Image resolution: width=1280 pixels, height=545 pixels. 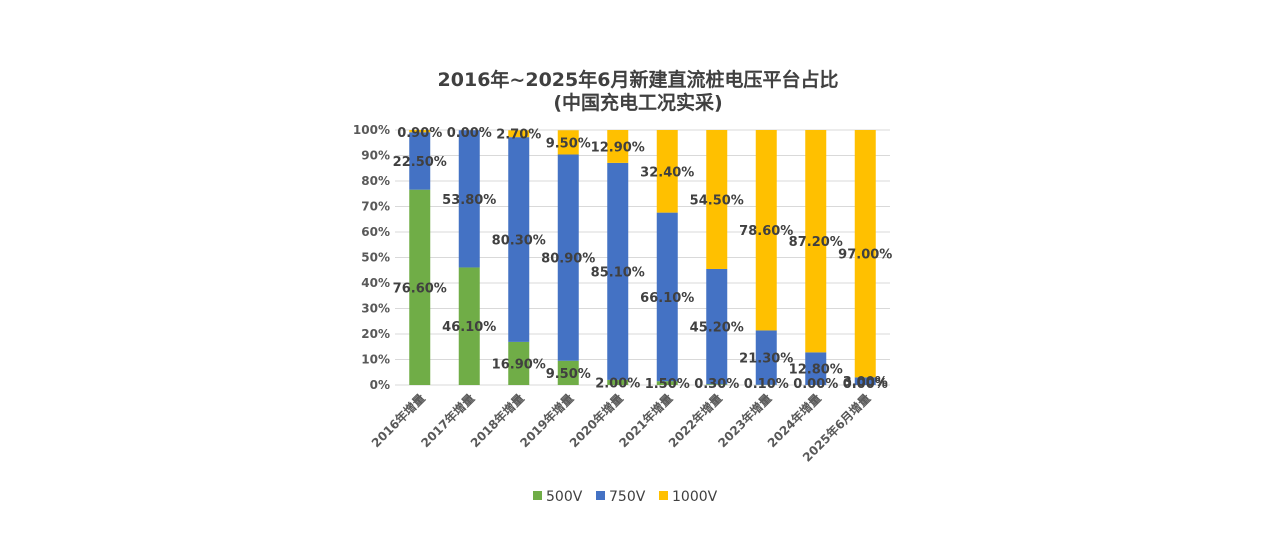 What do you see at coordinates (637, 102) in the screenshot?
I see `chart-subtitle: (中国充电工况实采)` at bounding box center [637, 102].